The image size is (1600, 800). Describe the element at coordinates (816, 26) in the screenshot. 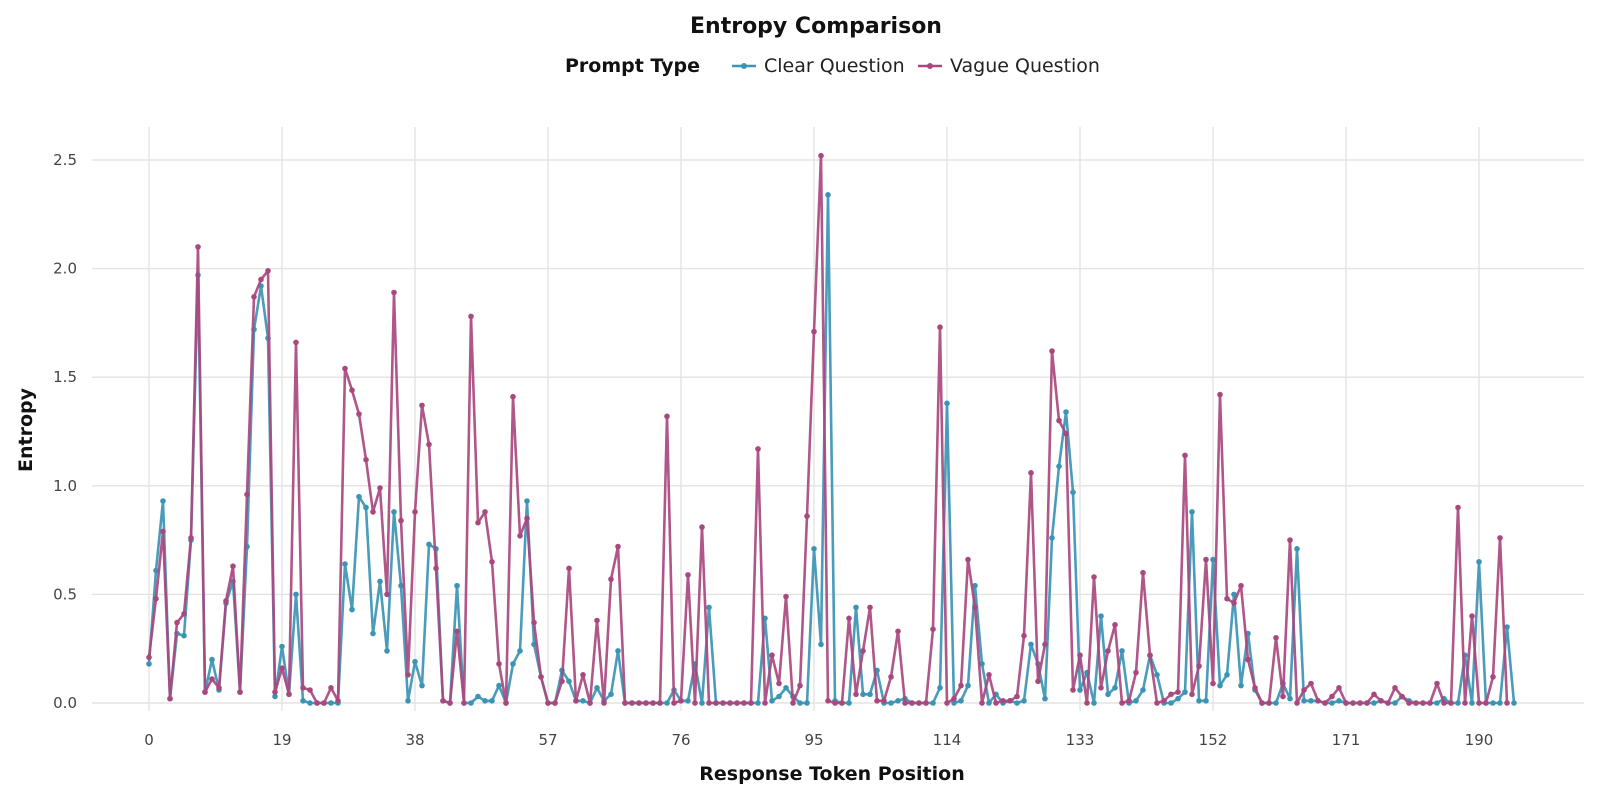

I see `chart-title: Entropy Comparison` at that location.